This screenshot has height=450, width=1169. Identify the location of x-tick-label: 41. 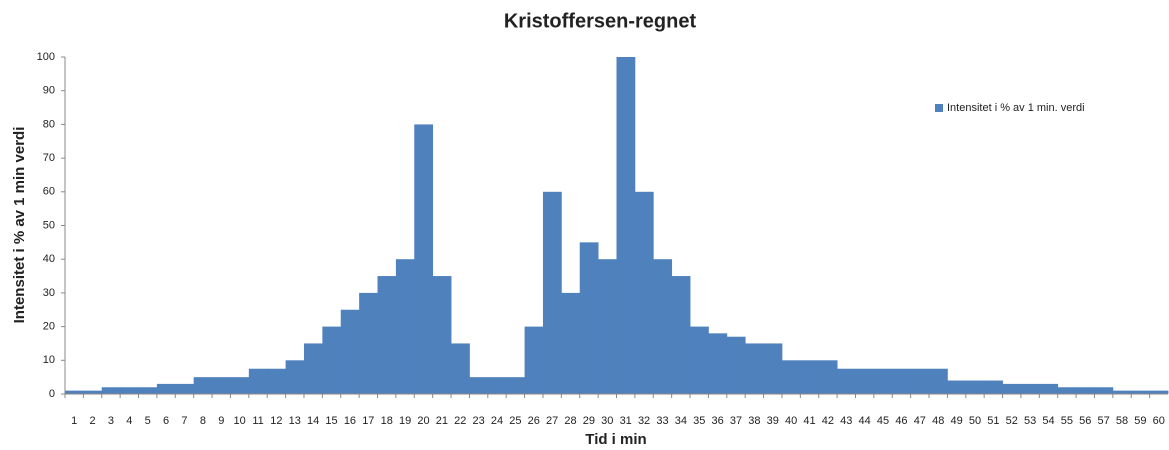
(809, 421).